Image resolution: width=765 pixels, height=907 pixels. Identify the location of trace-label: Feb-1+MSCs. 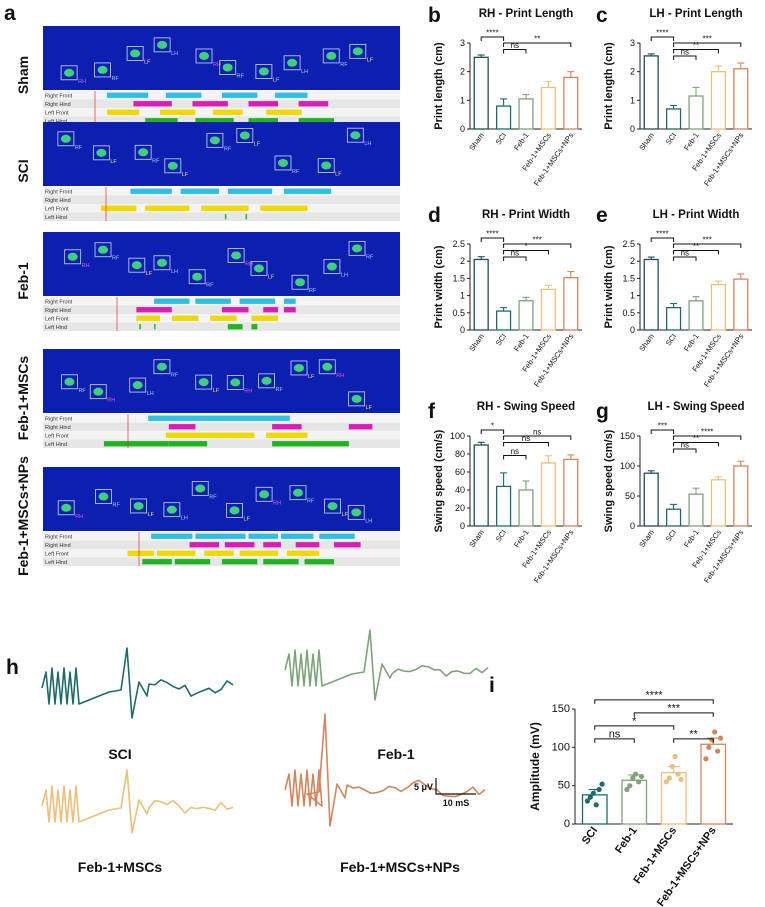
(120, 867).